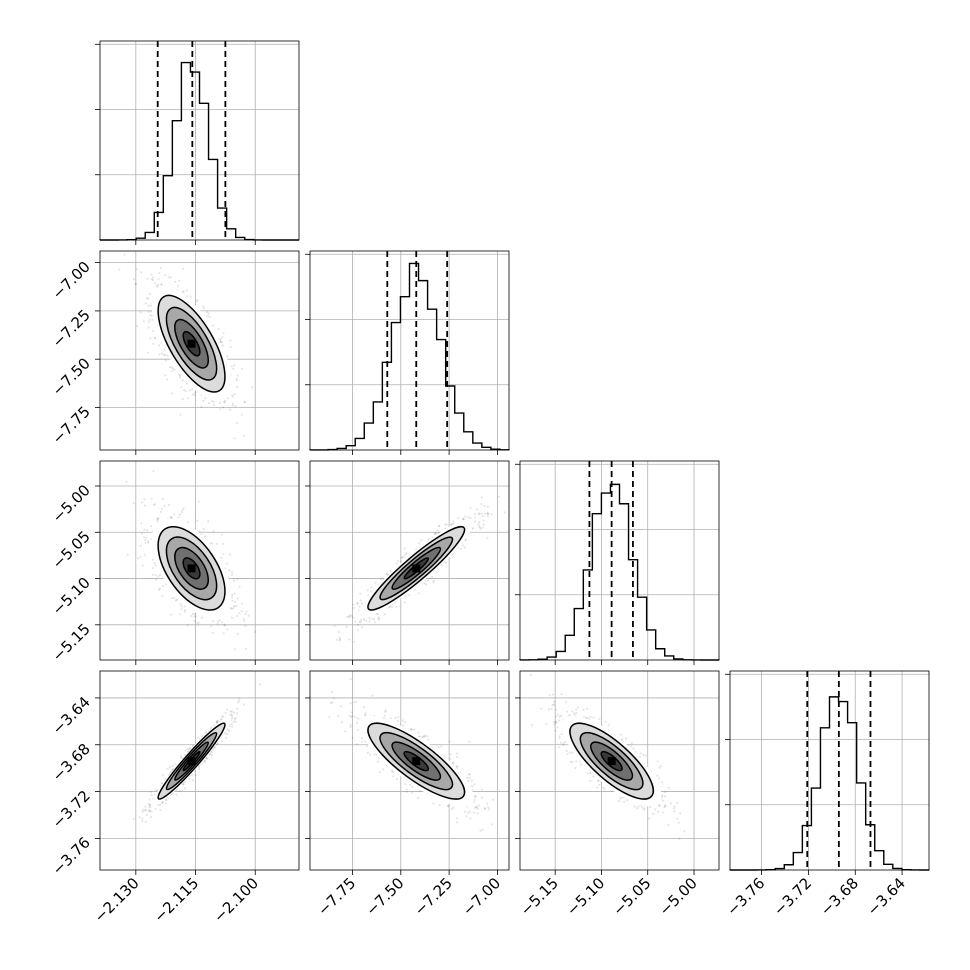 The image size is (970, 970). I want to click on scatter-frame, so click(199, 770).